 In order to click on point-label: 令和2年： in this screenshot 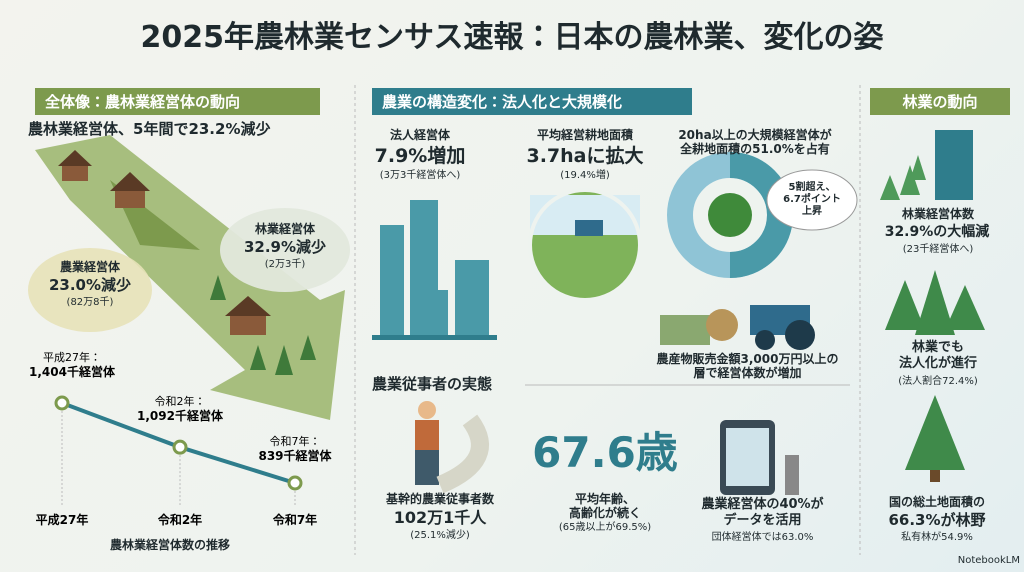, I will do `click(180, 401)`.